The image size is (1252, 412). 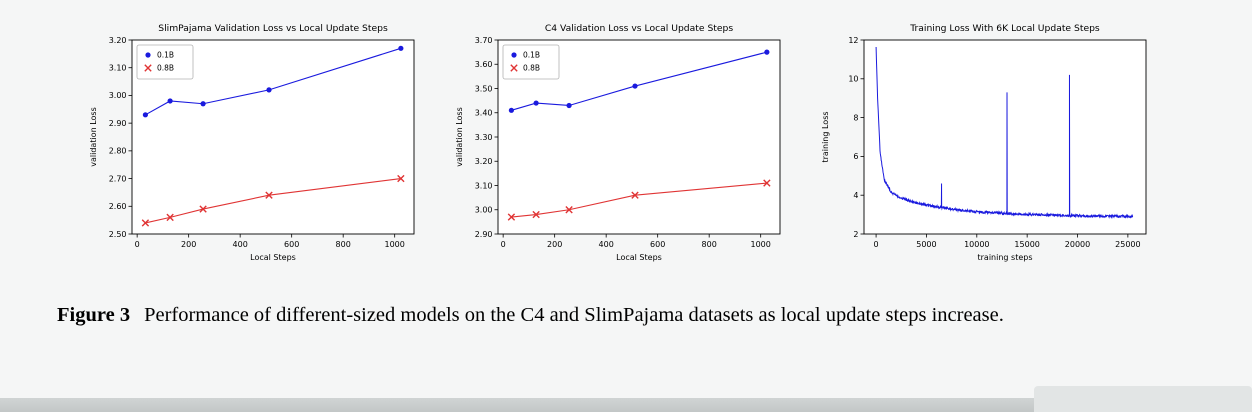 I want to click on y-tick-label: 3.30, so click(x=484, y=137).